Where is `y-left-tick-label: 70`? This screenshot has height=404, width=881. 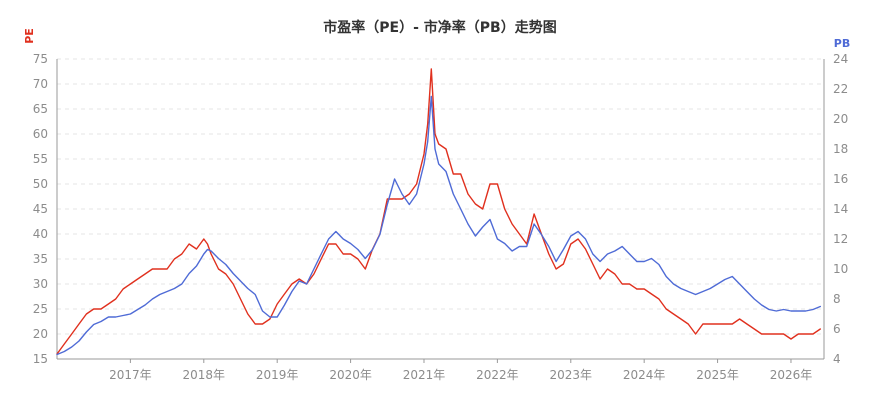
y-left-tick-label: 70 is located at coordinates (40, 84).